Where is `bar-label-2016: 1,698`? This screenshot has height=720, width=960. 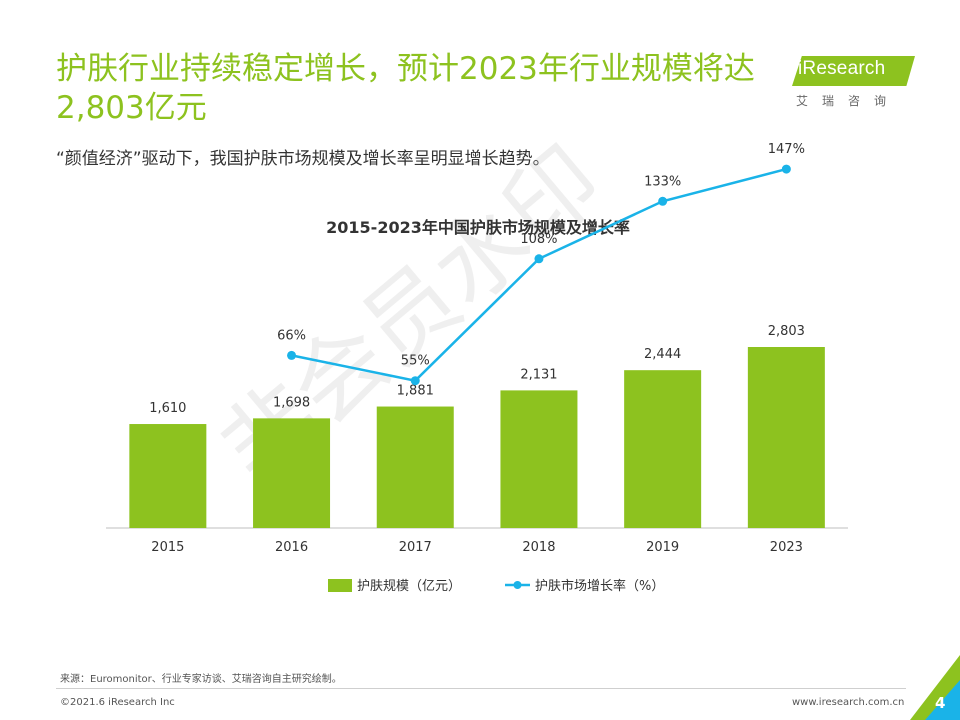
bar-label-2016: 1,698 is located at coordinates (291, 402).